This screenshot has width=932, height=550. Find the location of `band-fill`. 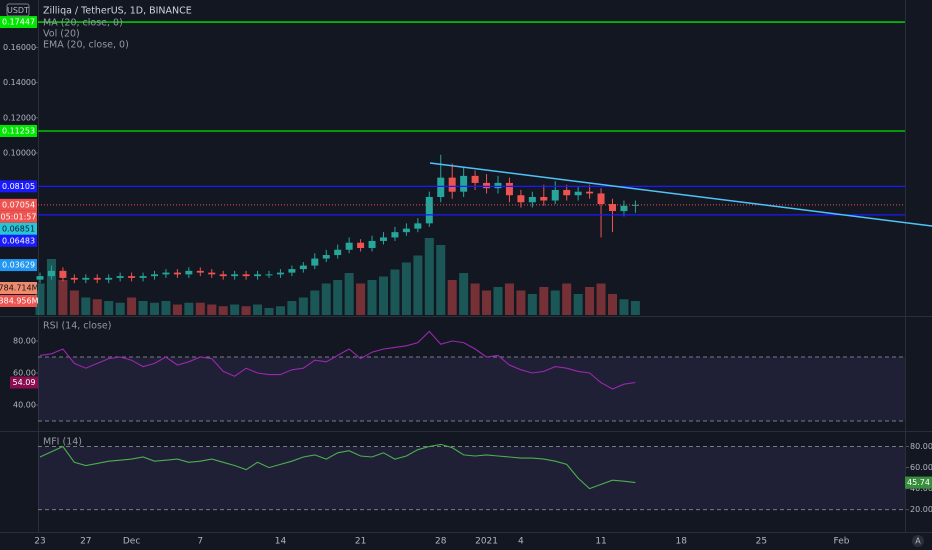

band-fill is located at coordinates (471, 478).